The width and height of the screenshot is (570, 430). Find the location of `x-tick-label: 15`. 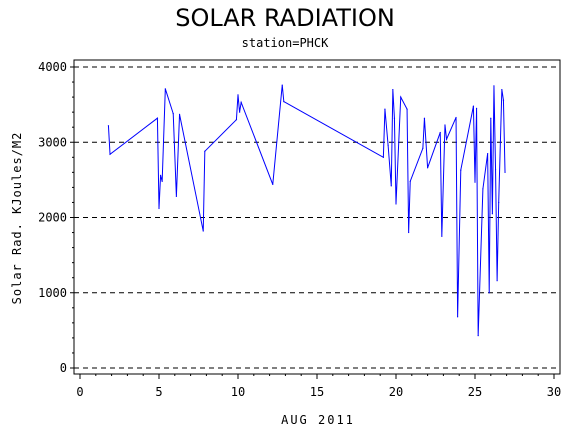

x-tick-label: 15 is located at coordinates (317, 392).